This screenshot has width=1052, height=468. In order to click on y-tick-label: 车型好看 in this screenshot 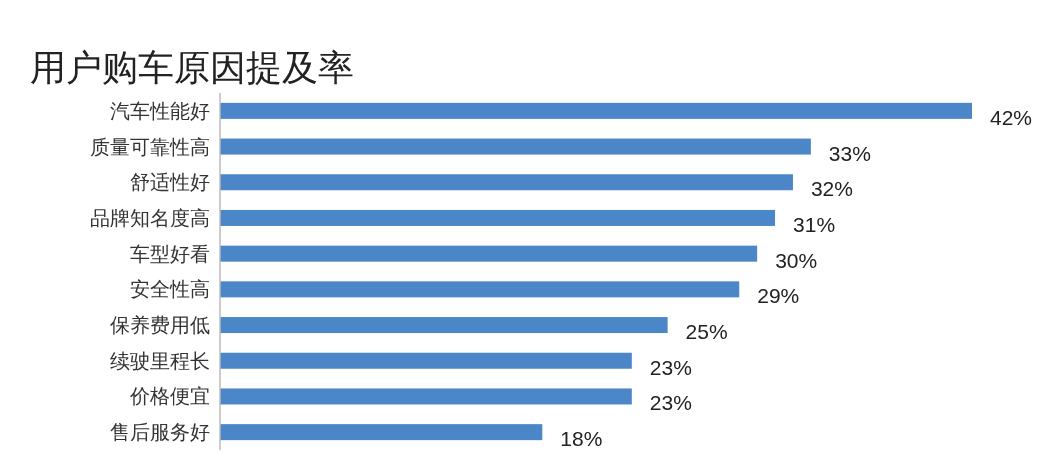, I will do `click(170, 253)`.